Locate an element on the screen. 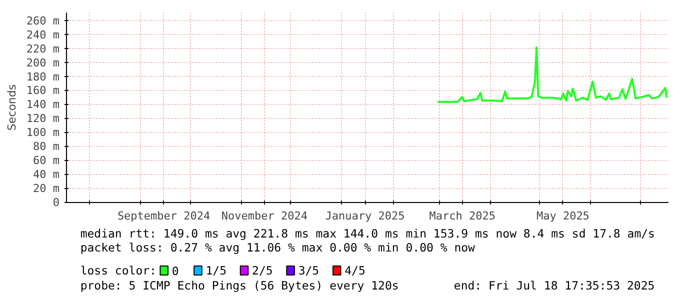  y-tick-label: 120 m is located at coordinates (43, 119).